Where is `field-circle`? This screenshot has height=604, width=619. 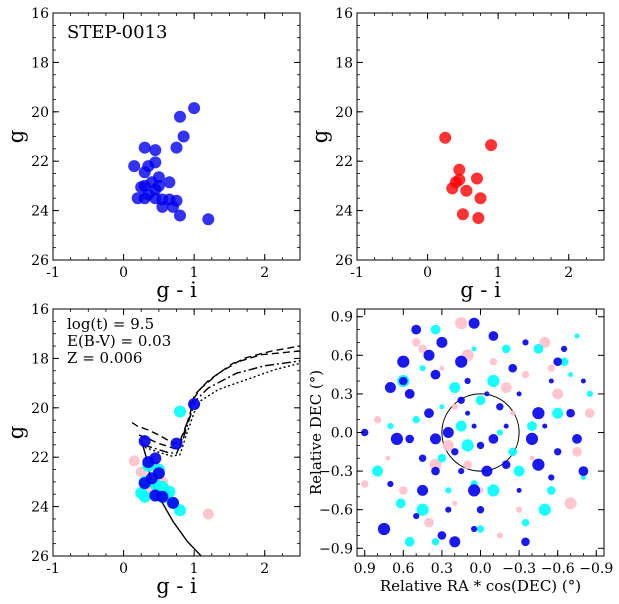 field-circle is located at coordinates (480, 432).